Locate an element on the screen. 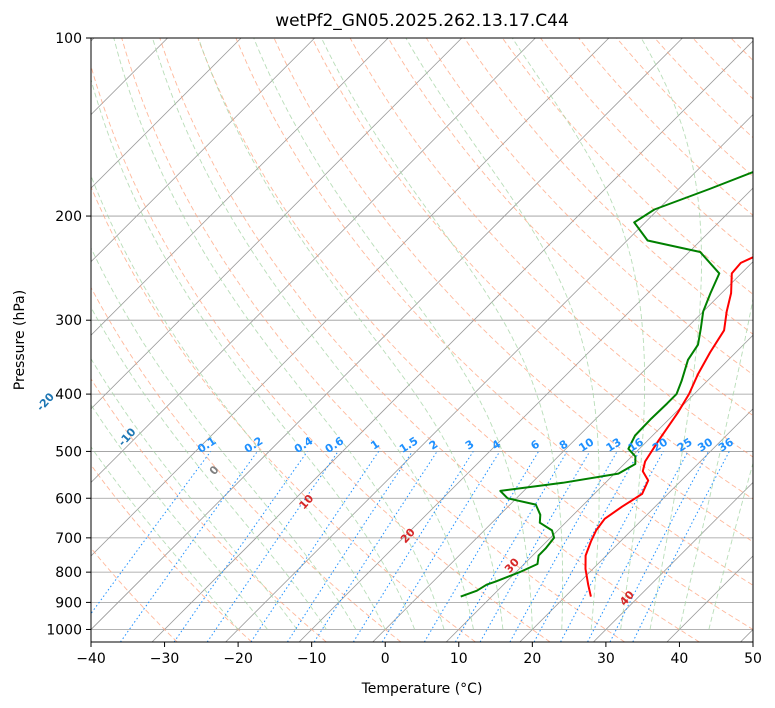 The width and height of the screenshot is (775, 708). x-tick-label: −30 is located at coordinates (165, 659).